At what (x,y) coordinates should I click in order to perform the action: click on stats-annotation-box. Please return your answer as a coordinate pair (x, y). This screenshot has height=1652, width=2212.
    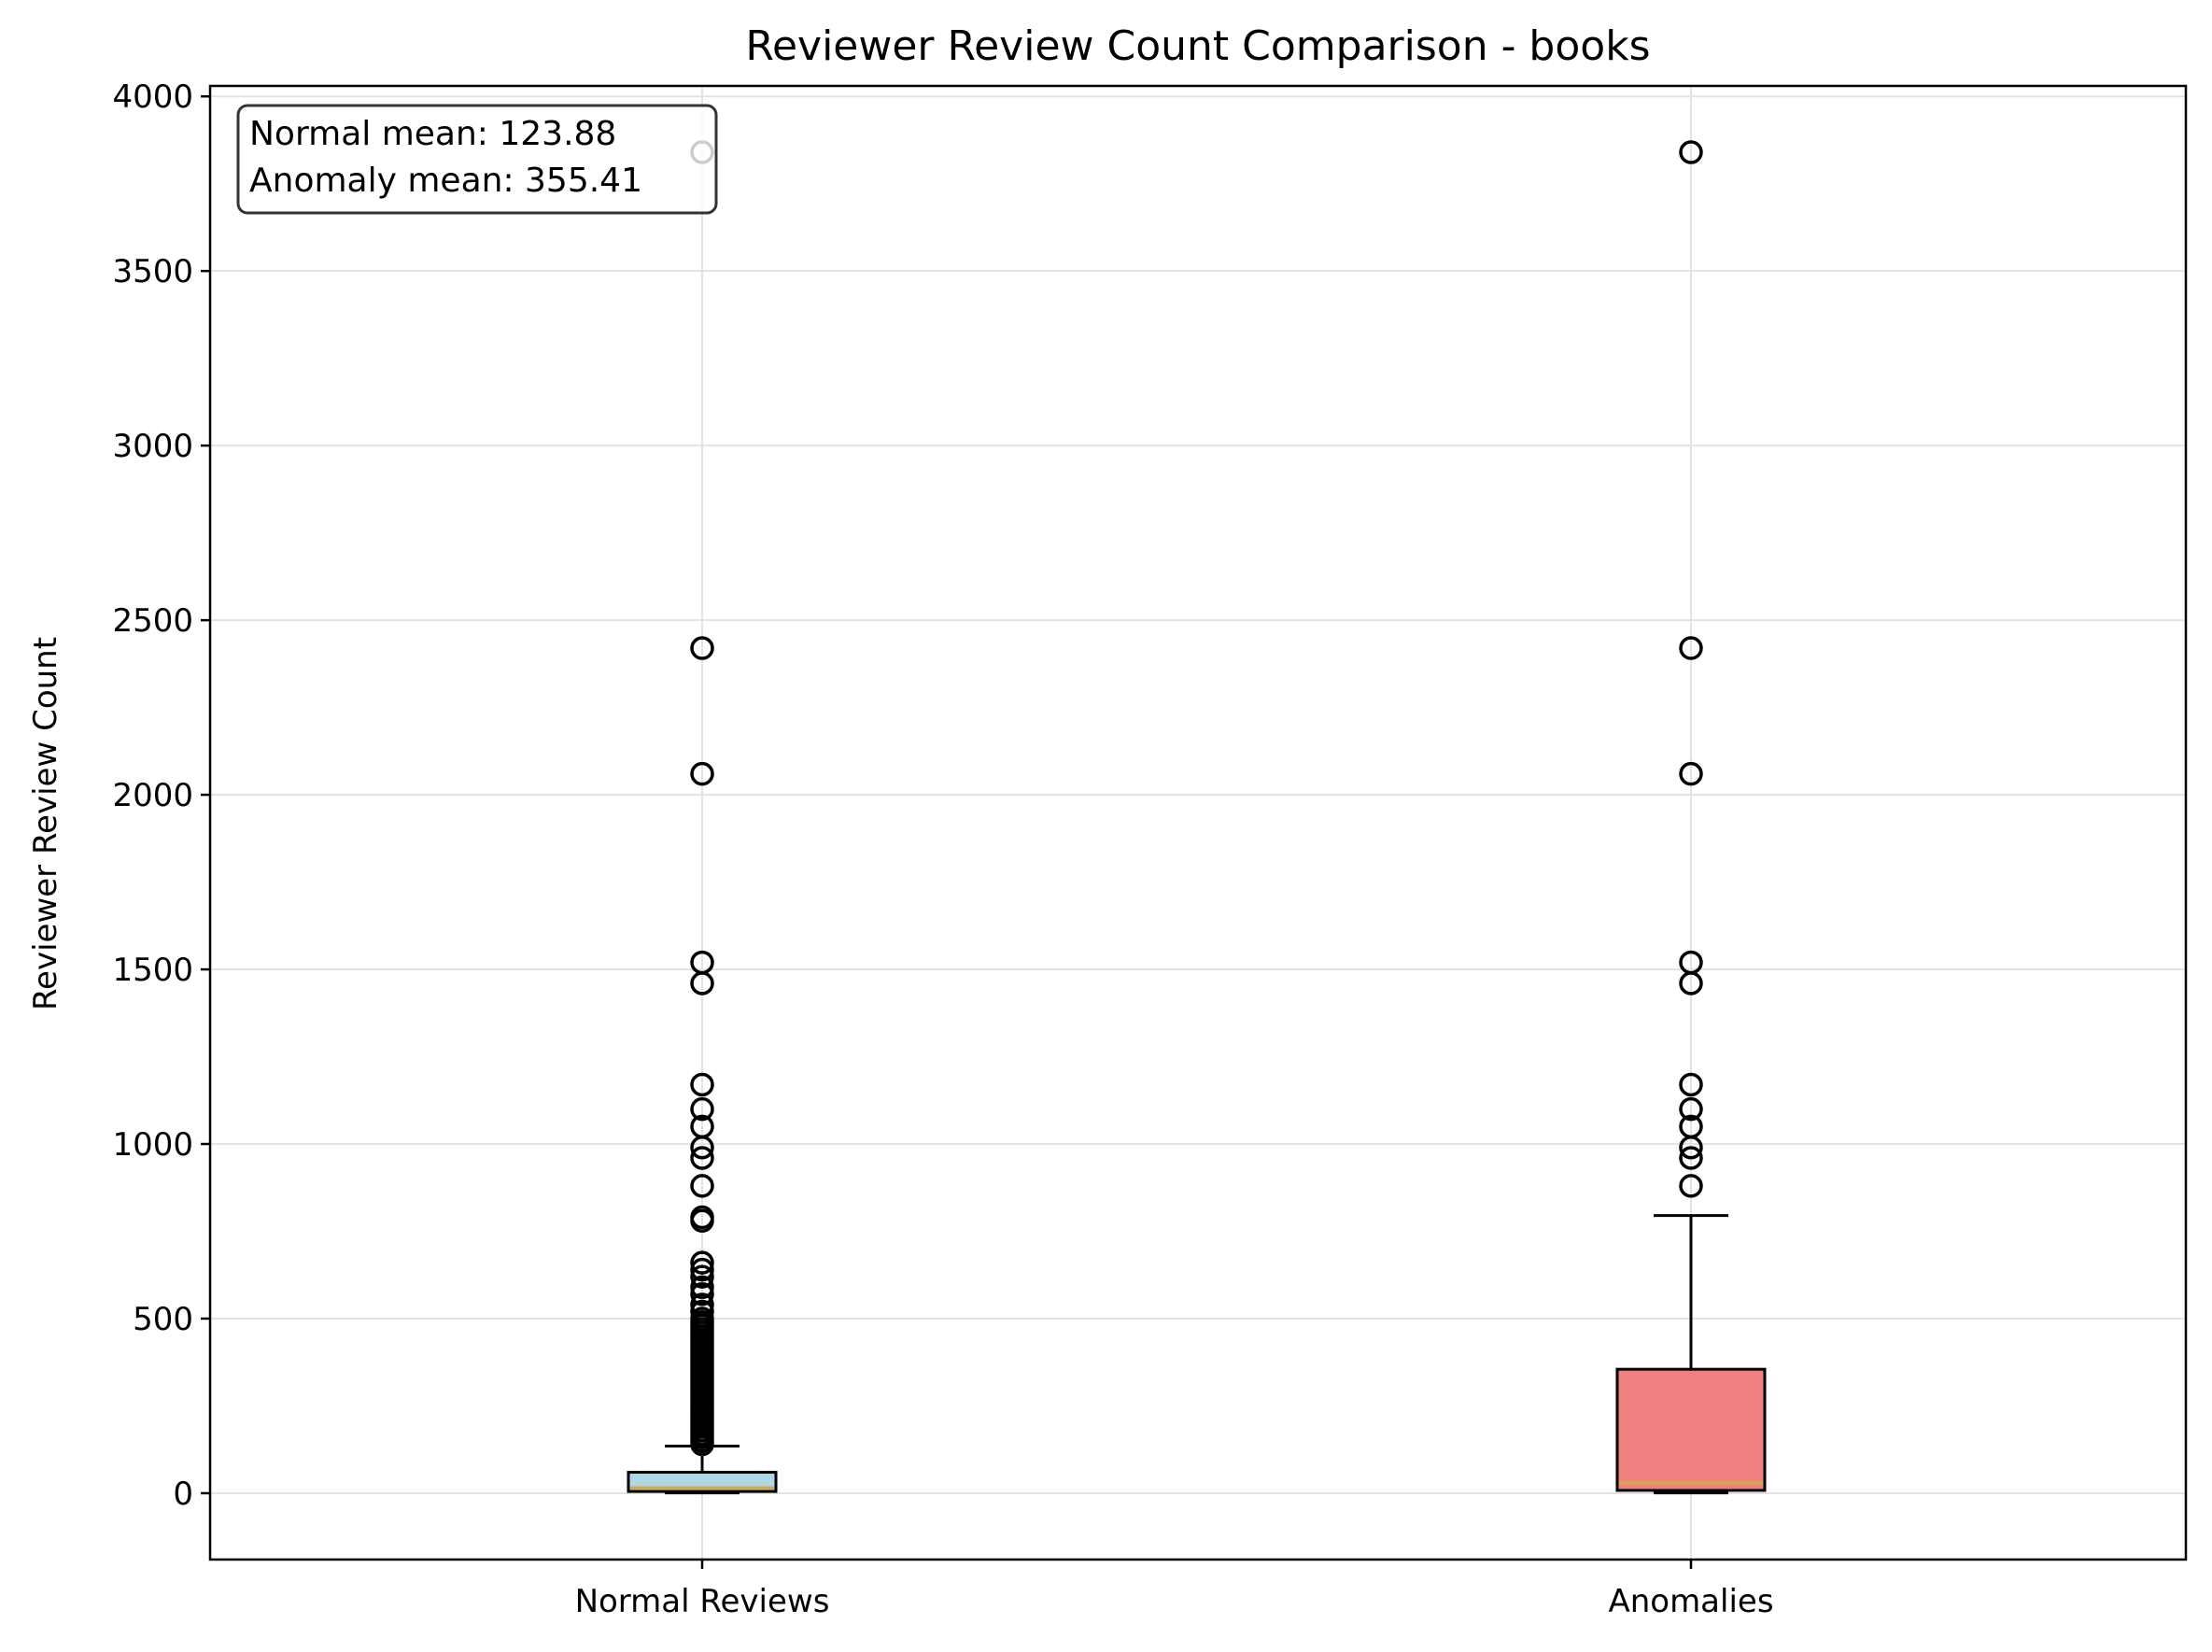
    Looking at the image, I should click on (477, 159).